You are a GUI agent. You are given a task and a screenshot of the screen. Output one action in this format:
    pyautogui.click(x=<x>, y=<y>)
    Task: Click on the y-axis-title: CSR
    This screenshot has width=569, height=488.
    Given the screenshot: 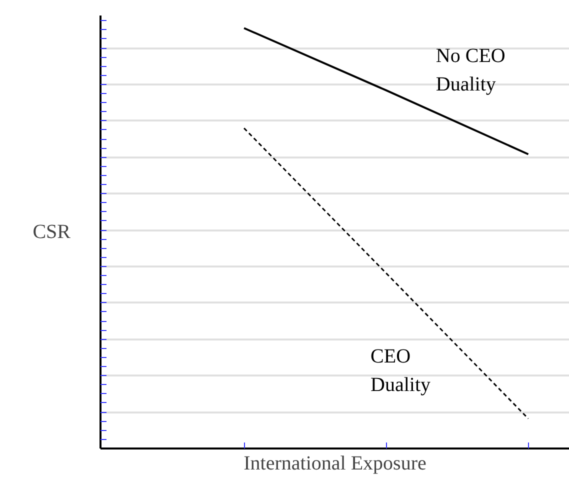 What is the action you would take?
    pyautogui.click(x=52, y=232)
    